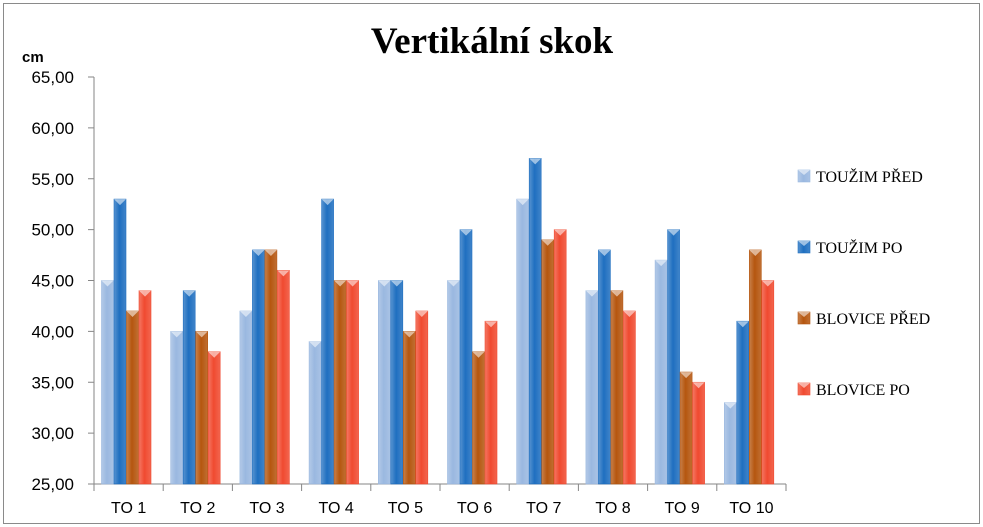 This screenshot has height=527, width=983. I want to click on x-category-label: TO 4, so click(336, 508).